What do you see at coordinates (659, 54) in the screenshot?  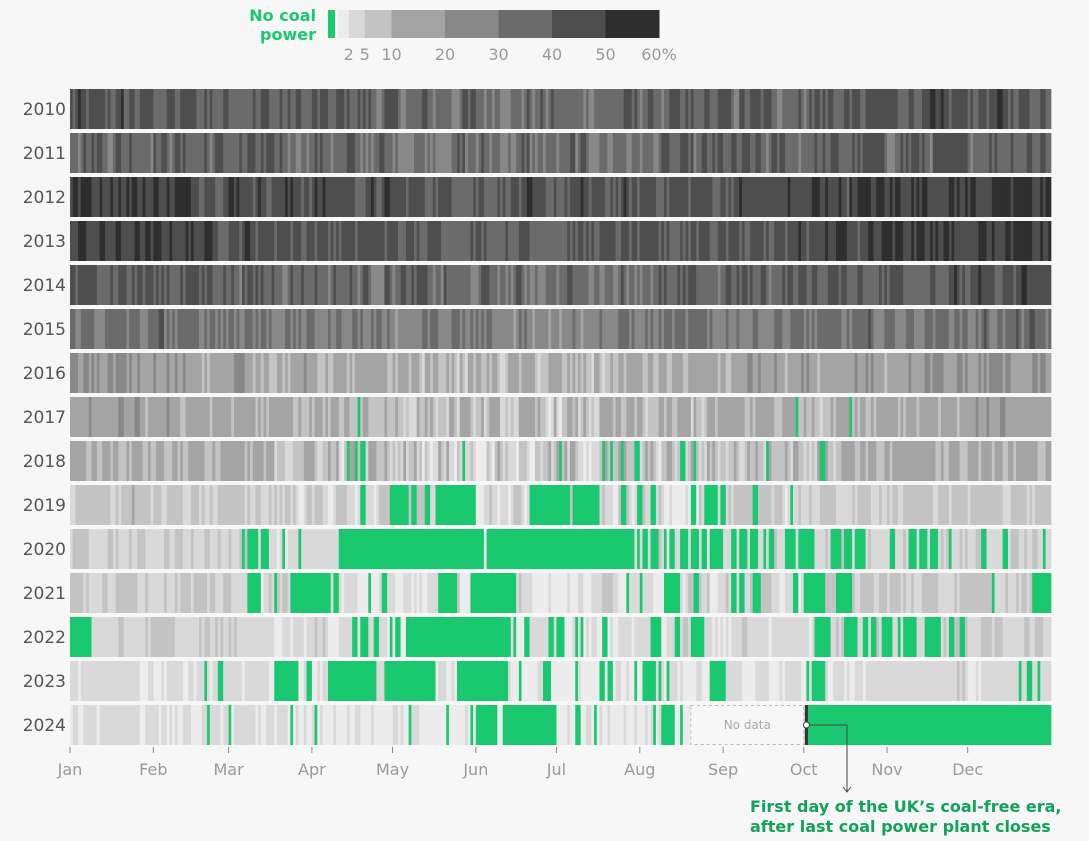 I see `legend-tick-label: 60%` at bounding box center [659, 54].